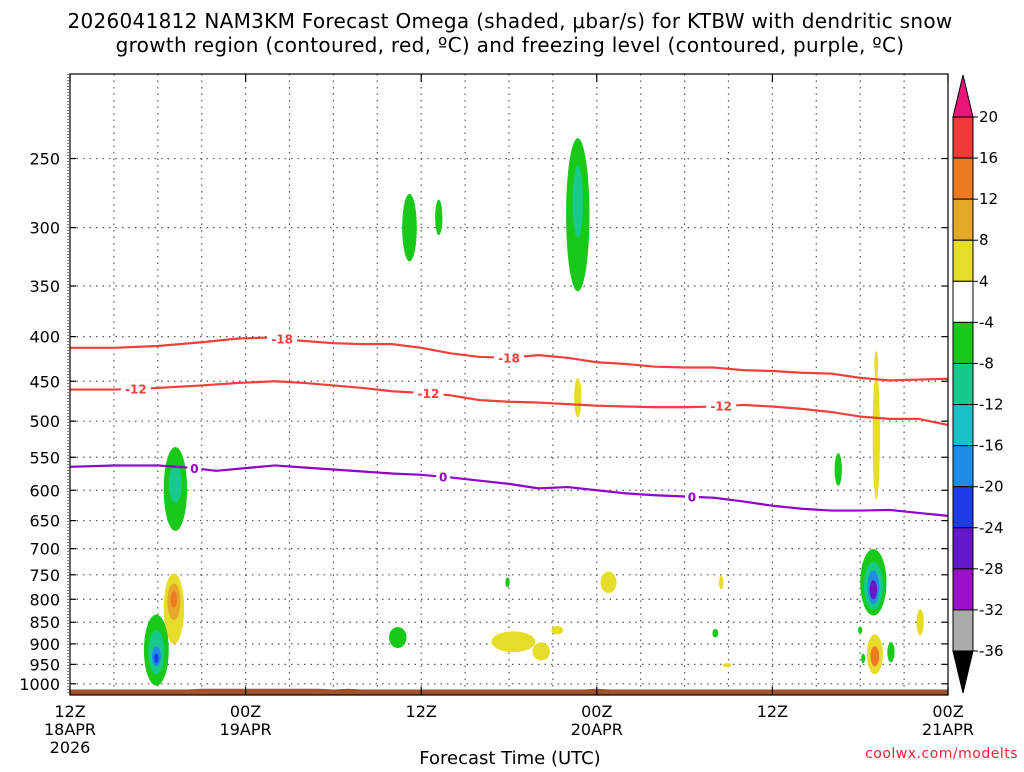 Image resolution: width=1024 pixels, height=772 pixels. I want to click on contour-label-0-1: -18, so click(509, 358).